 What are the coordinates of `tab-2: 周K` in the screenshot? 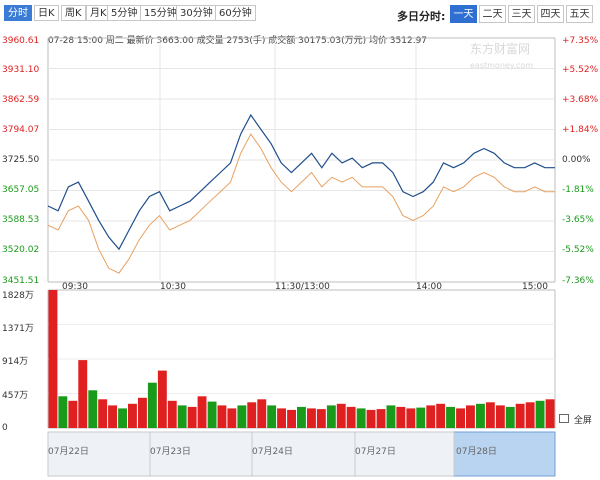 It's located at (73, 13).